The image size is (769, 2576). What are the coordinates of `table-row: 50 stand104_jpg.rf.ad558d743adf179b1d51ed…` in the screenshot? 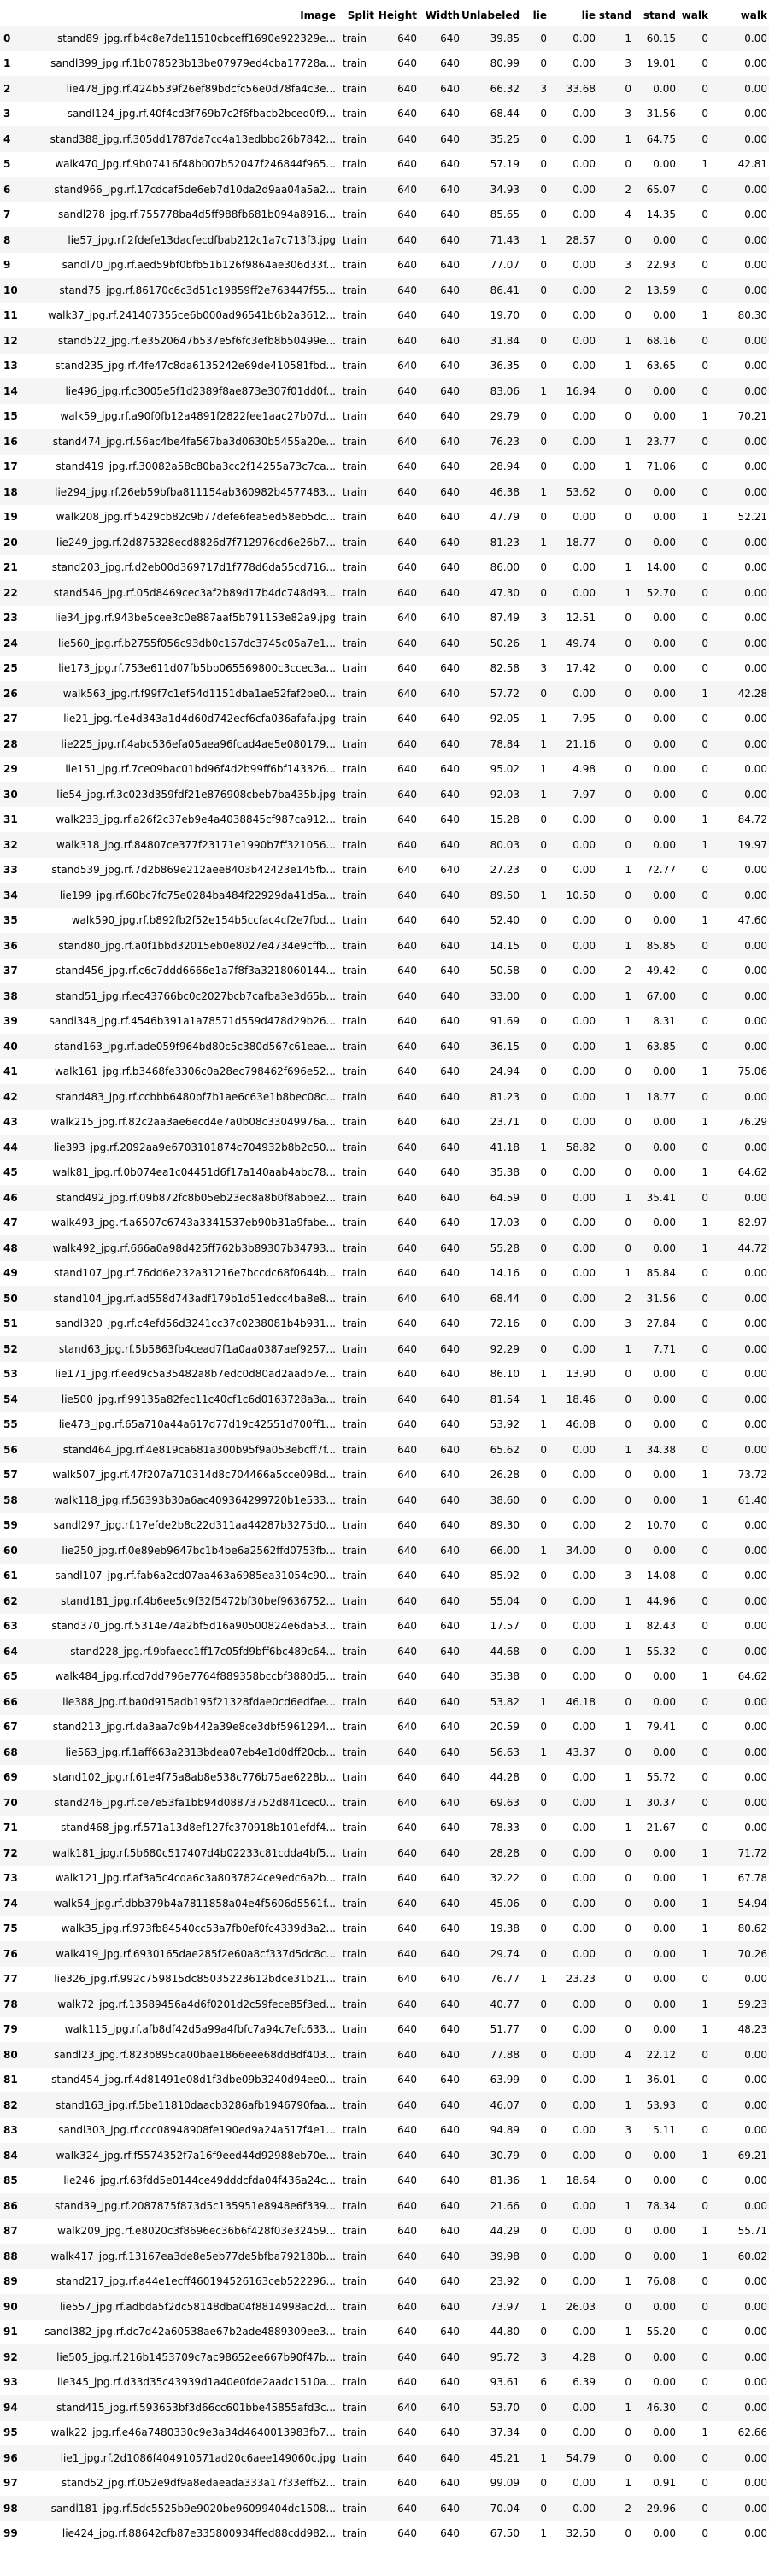 It's located at (385, 1298).